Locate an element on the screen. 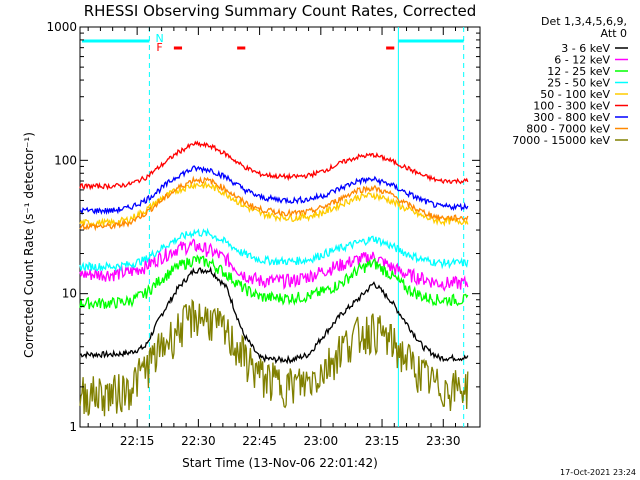 This screenshot has width=640, height=480. legend-label: 25 - 50 keV is located at coordinates (578, 83).